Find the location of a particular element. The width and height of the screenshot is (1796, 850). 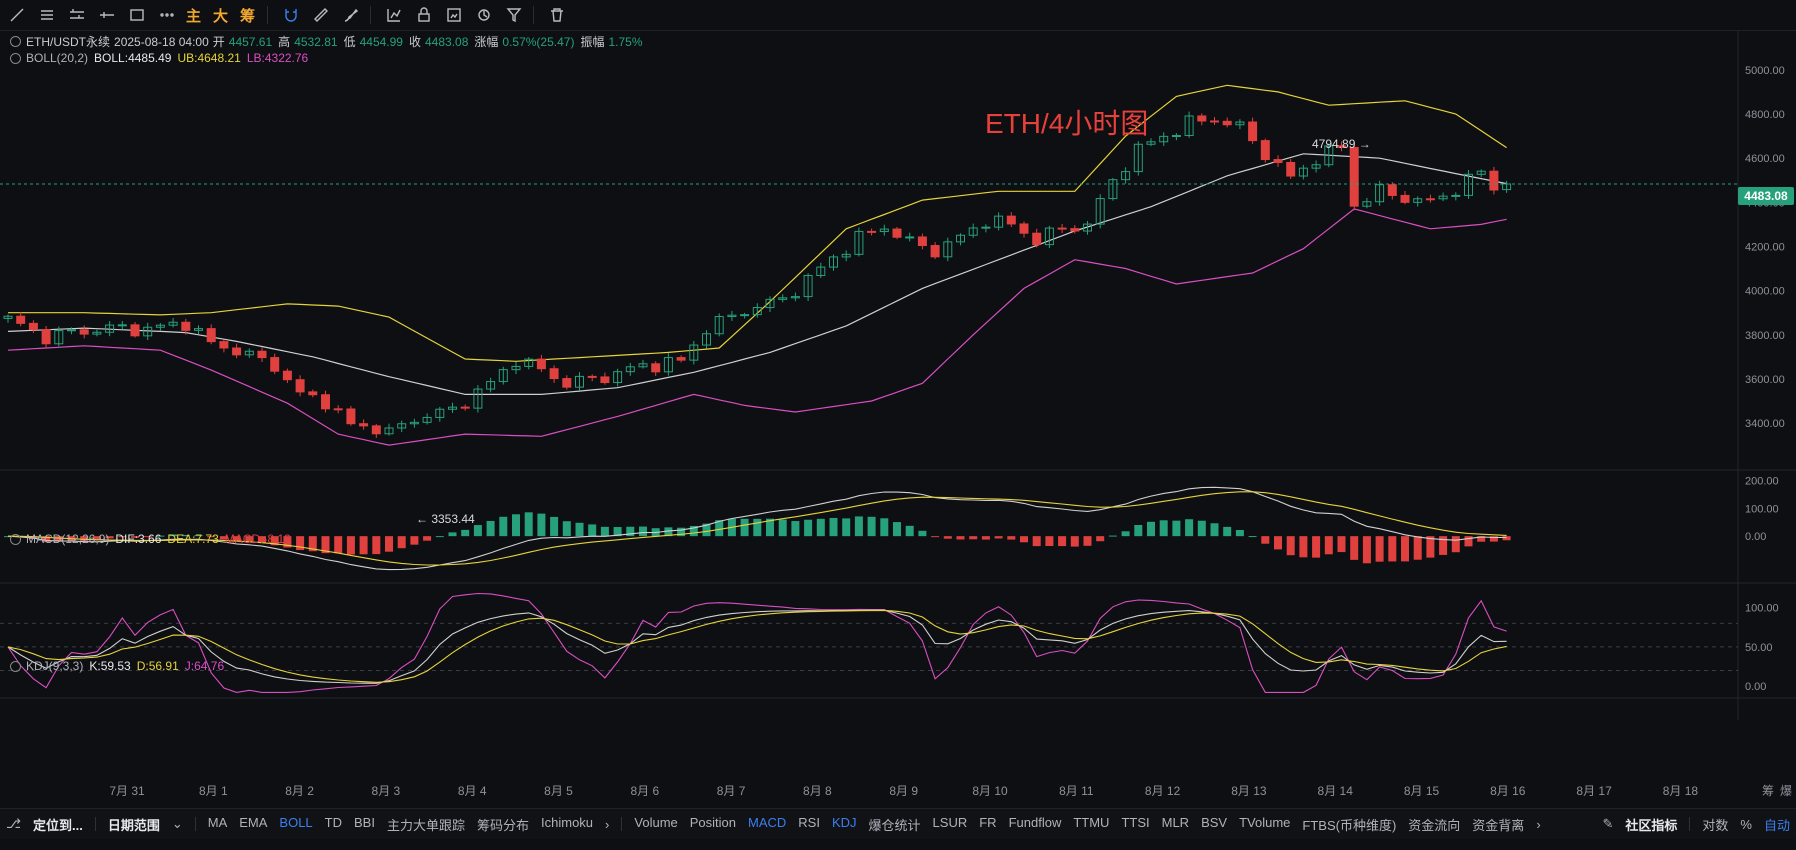

chevron-down-icon: ⌄ is located at coordinates (177, 823).